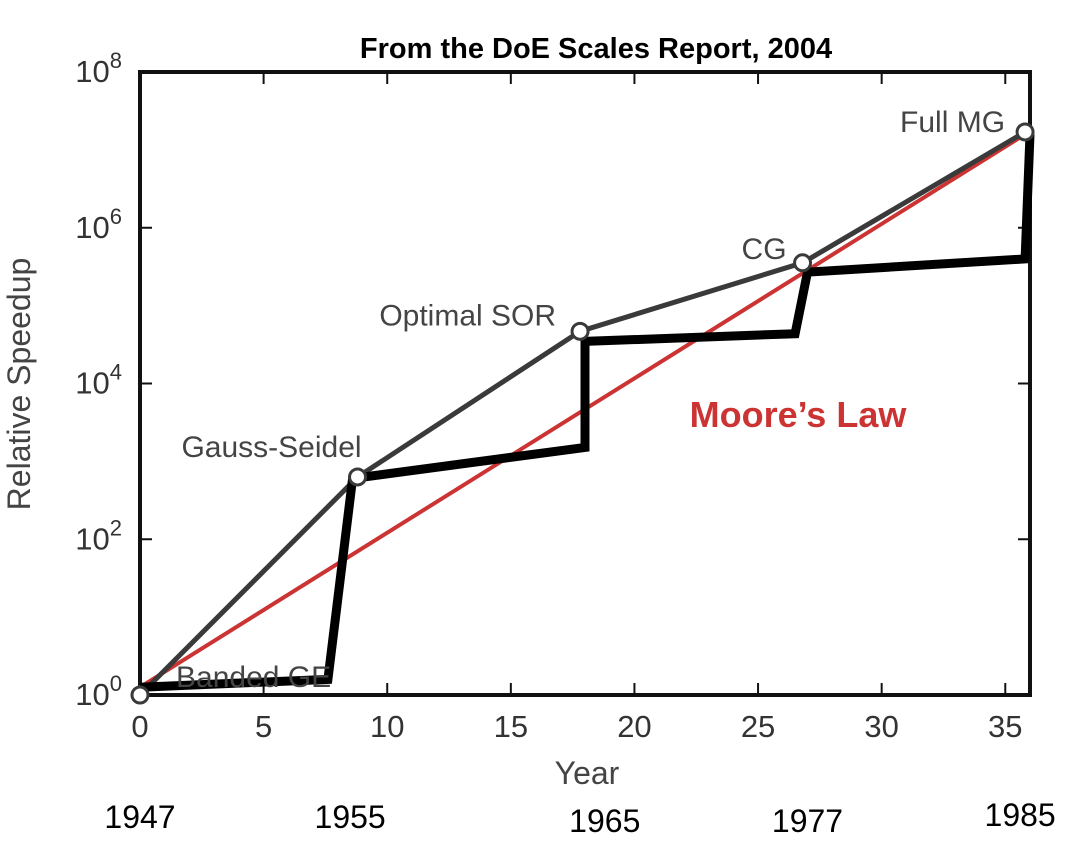 This screenshot has height=843, width=1066. I want to click on algorithm-label: Gauss-Seidel, so click(271, 447).